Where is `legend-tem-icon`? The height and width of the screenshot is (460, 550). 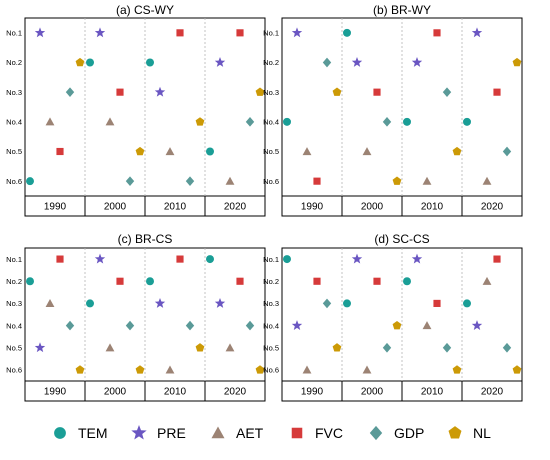 legend-tem-icon is located at coordinates (60, 433).